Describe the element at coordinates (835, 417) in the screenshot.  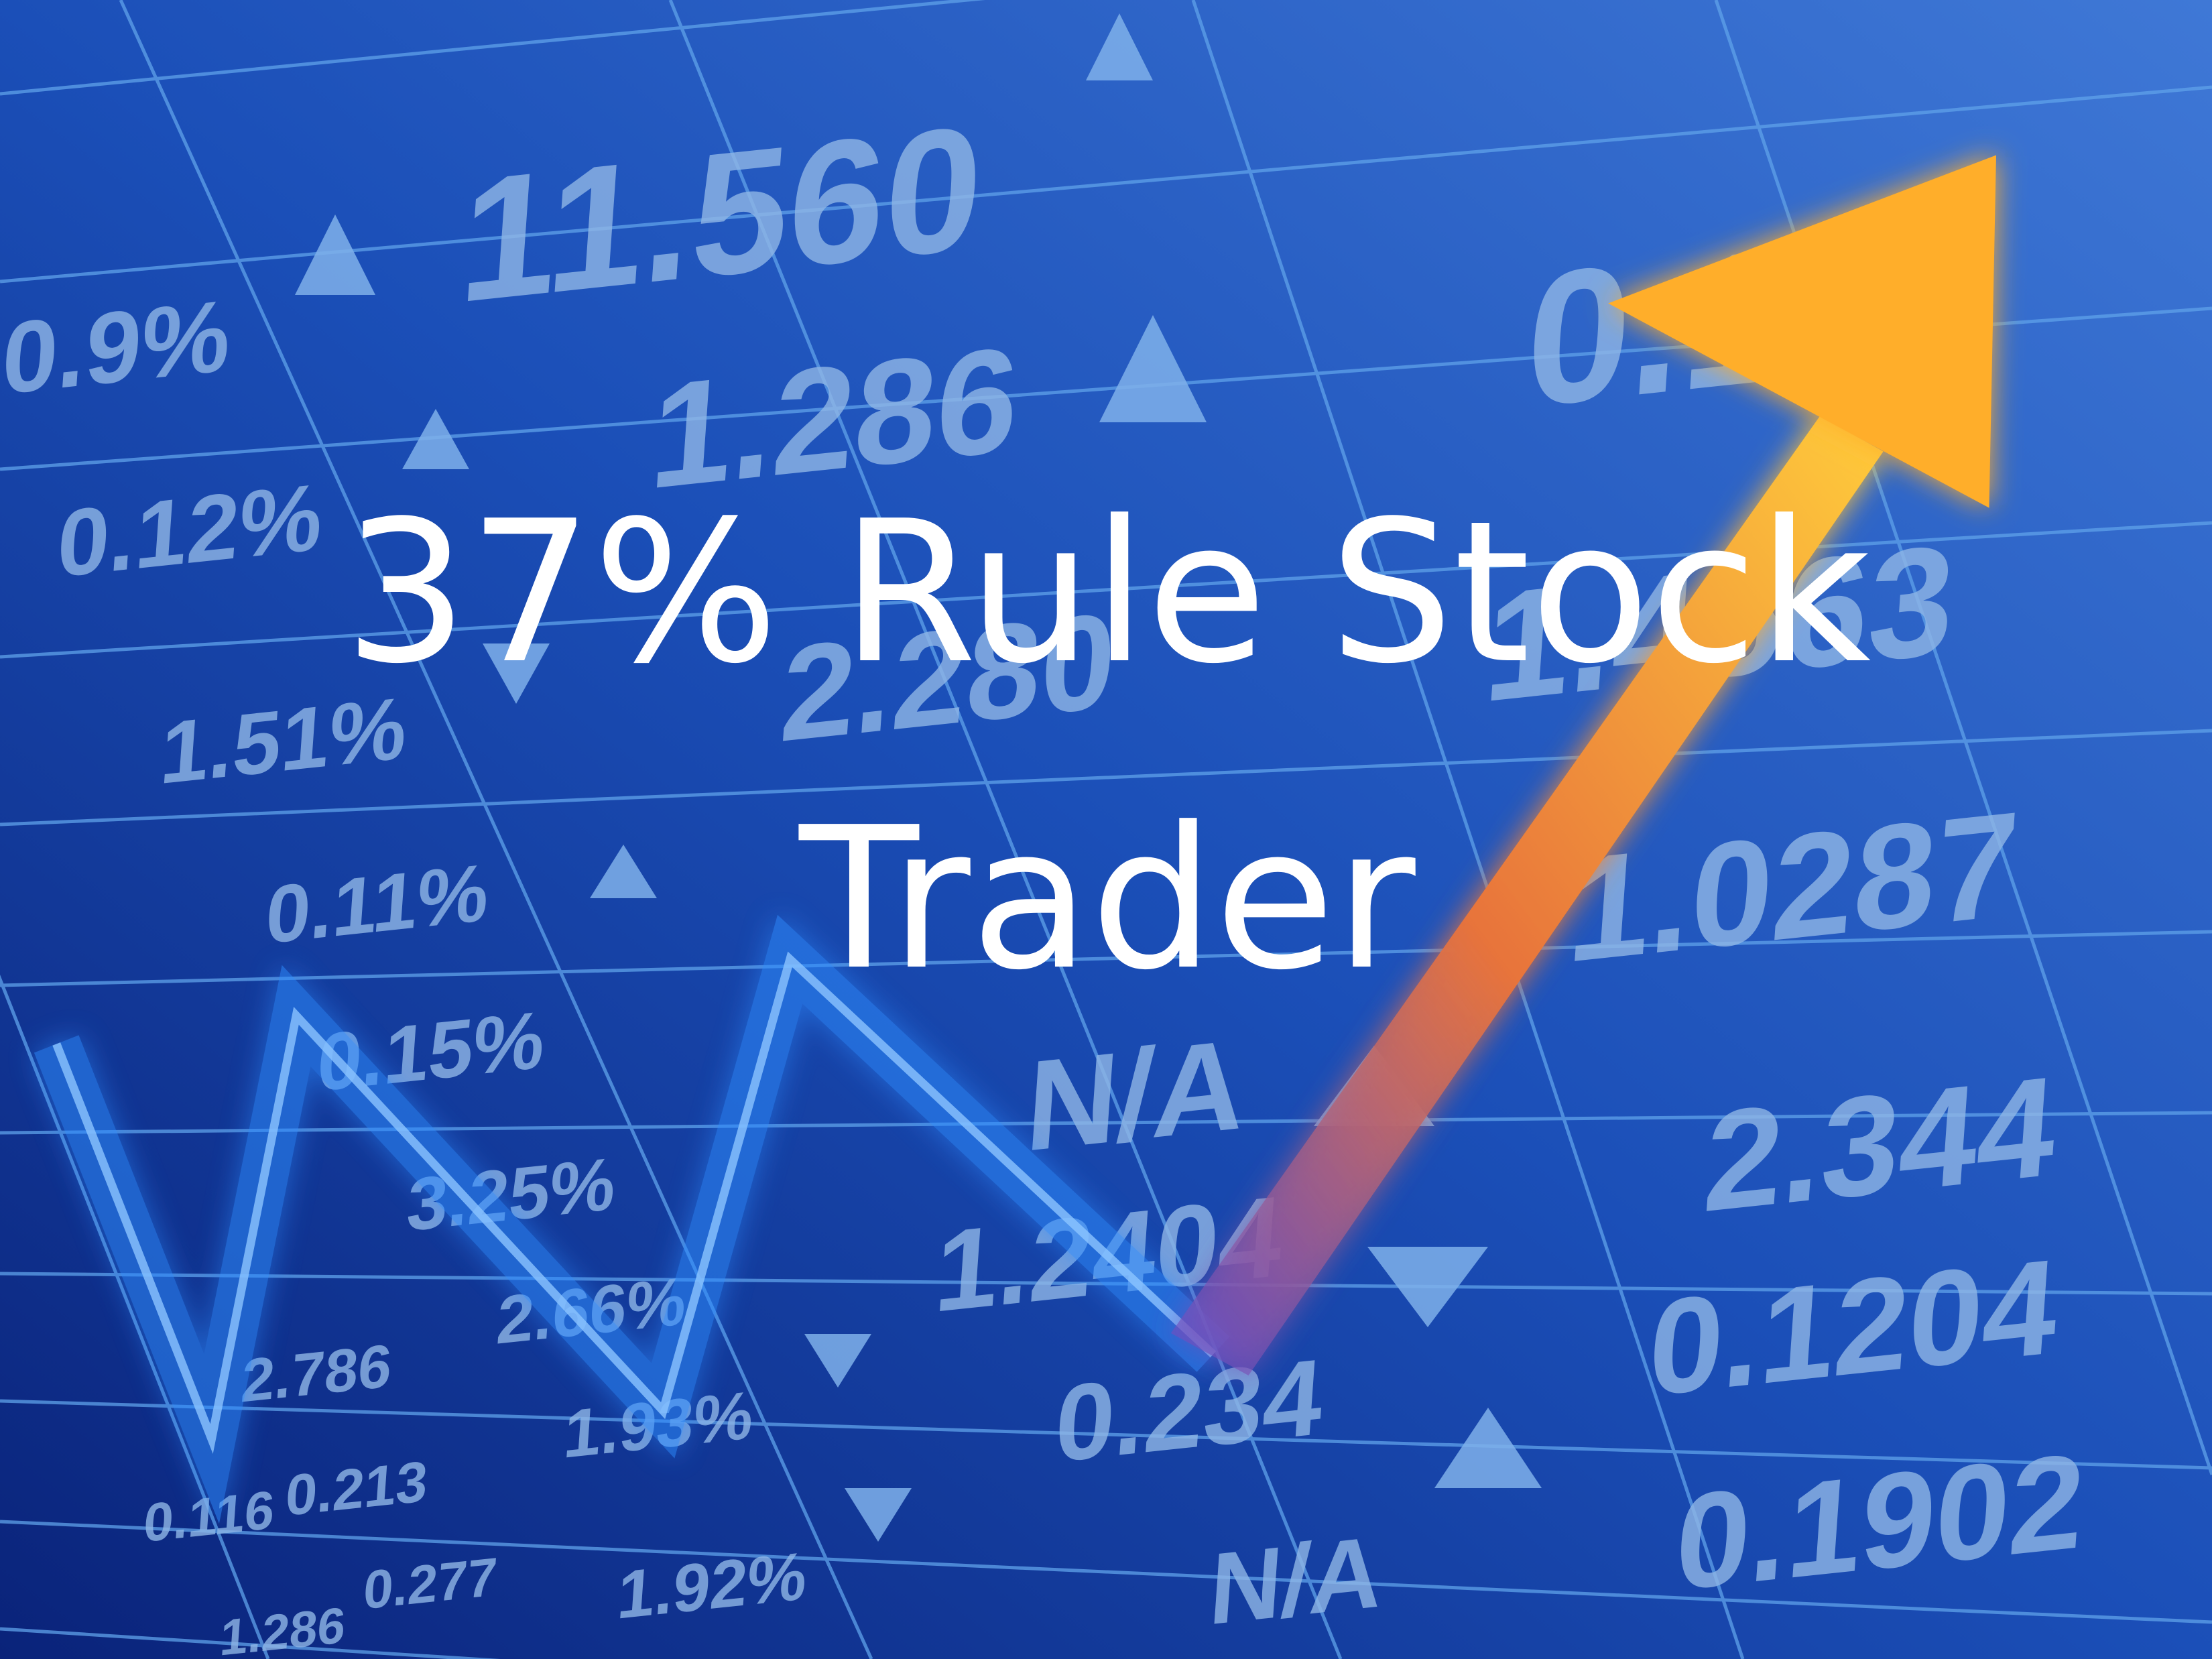
I see `board-number: 1.286` at that location.